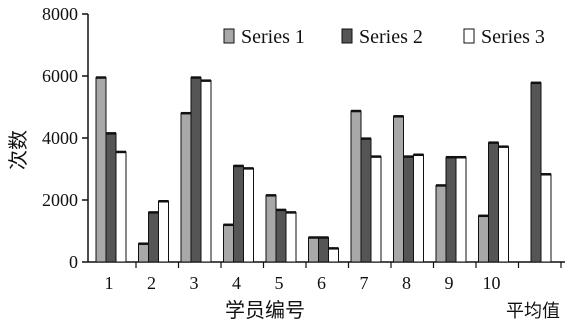 This screenshot has width=574, height=325. Describe the element at coordinates (60, 138) in the screenshot. I see `y-tick-label: 4000` at that location.